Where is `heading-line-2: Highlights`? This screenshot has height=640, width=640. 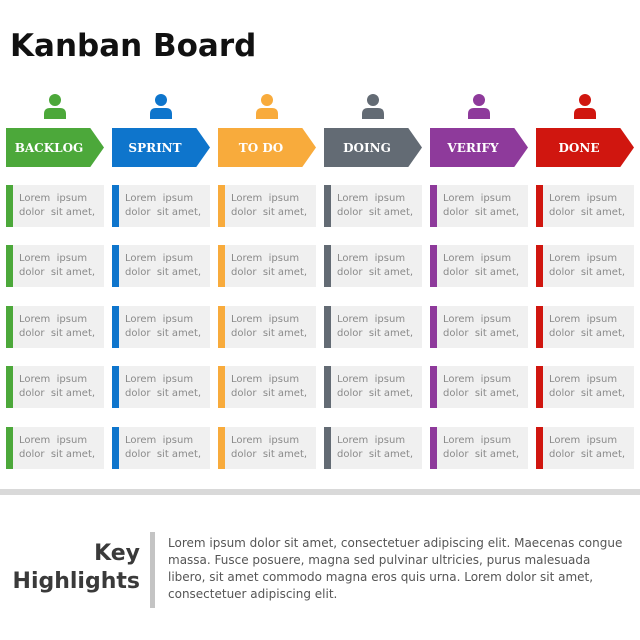
heading-line-2: Highlights is located at coordinates (76, 581).